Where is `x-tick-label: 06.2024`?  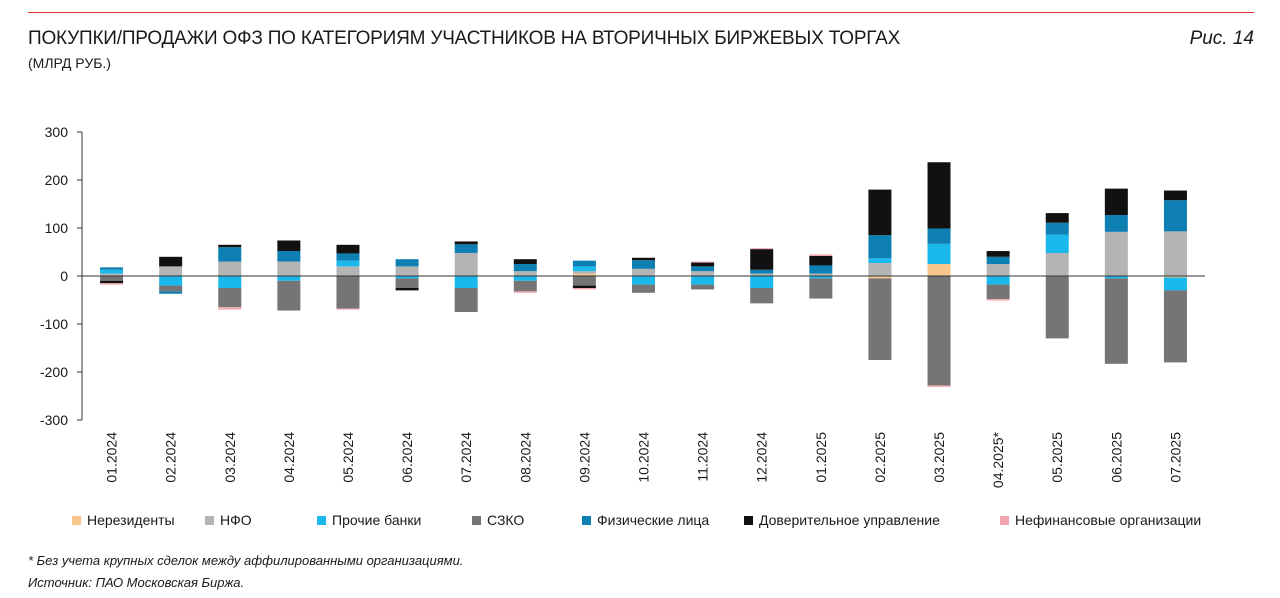 x-tick-label: 06.2024 is located at coordinates (407, 457).